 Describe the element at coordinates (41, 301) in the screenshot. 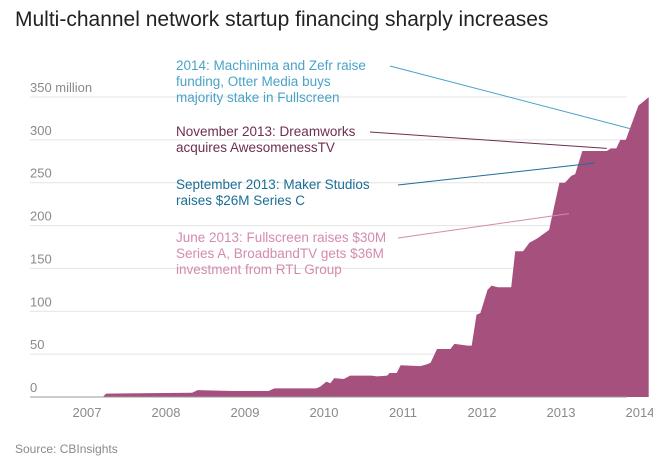

I see `y-tick-label: 100` at that location.